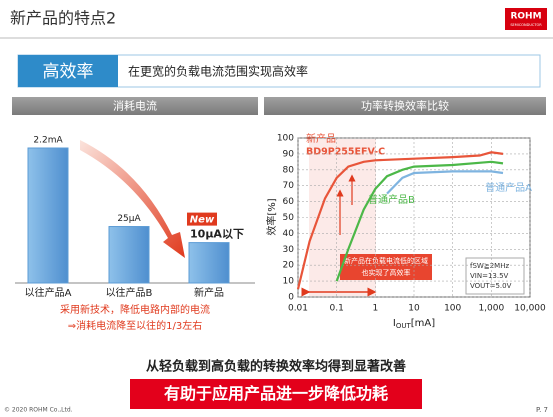 The width and height of the screenshot is (553, 417). Describe the element at coordinates (337, 309) in the screenshot. I see `x-tick-label: 0.1` at that location.